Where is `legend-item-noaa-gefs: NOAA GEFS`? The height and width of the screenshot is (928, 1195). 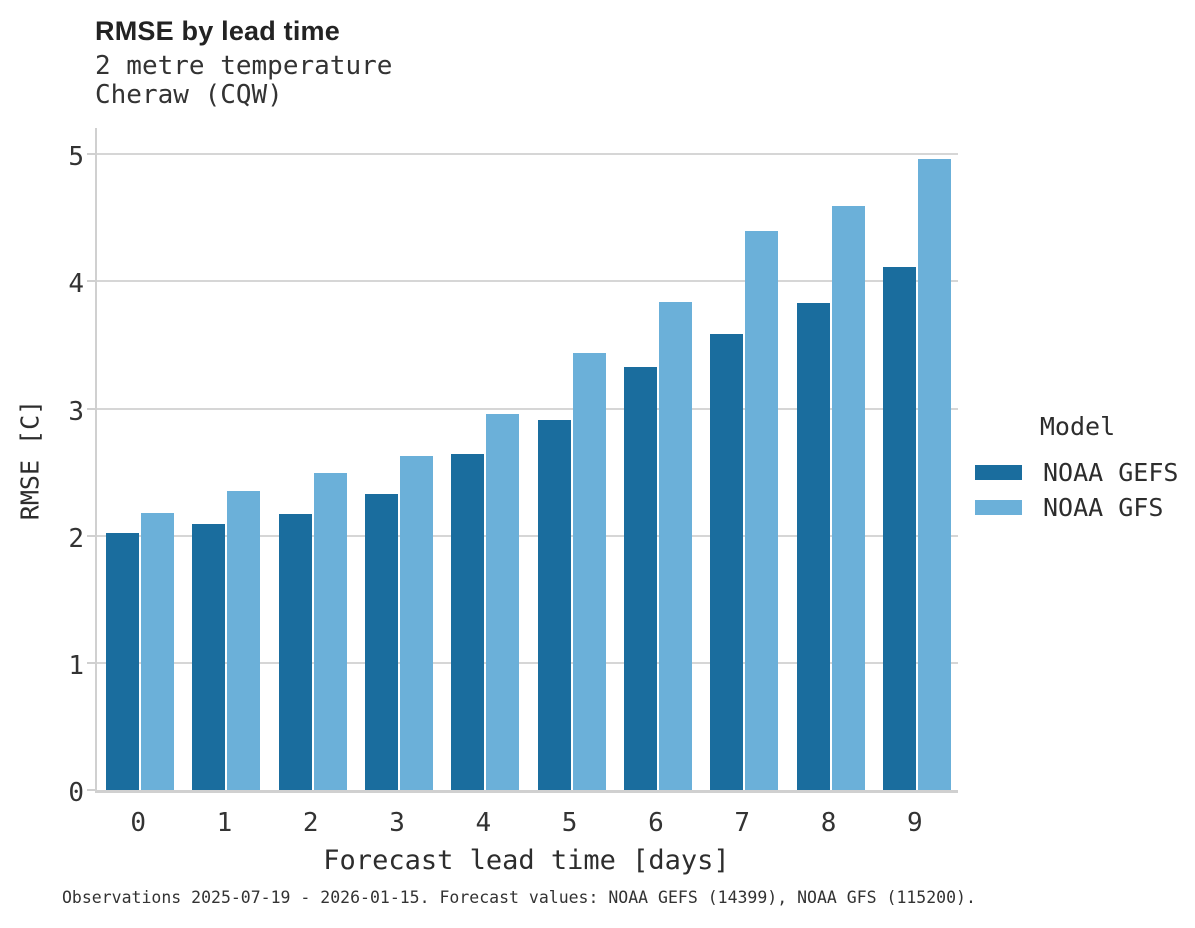
legend-item-noaa-gefs: NOAA GEFS is located at coordinates (1077, 472).